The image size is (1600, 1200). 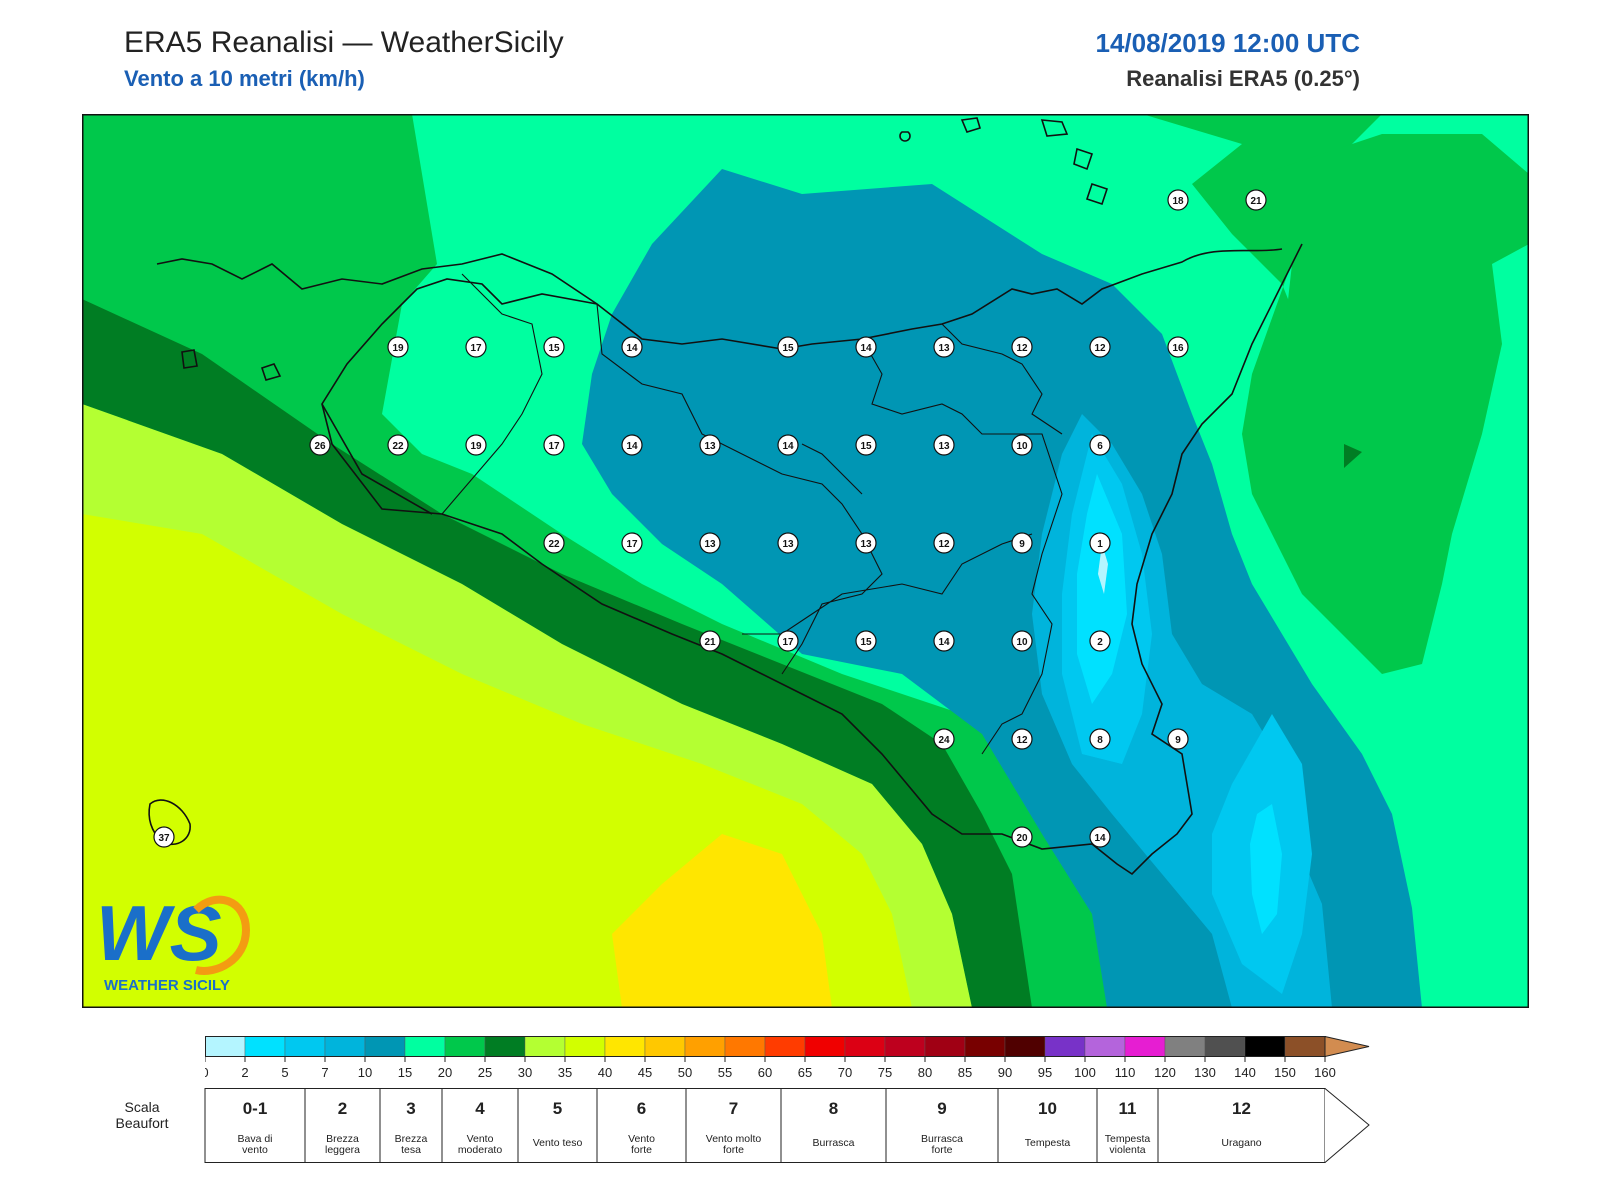 What do you see at coordinates (377, 459) in the screenshot?
I see `sicily-south-coast` at bounding box center [377, 459].